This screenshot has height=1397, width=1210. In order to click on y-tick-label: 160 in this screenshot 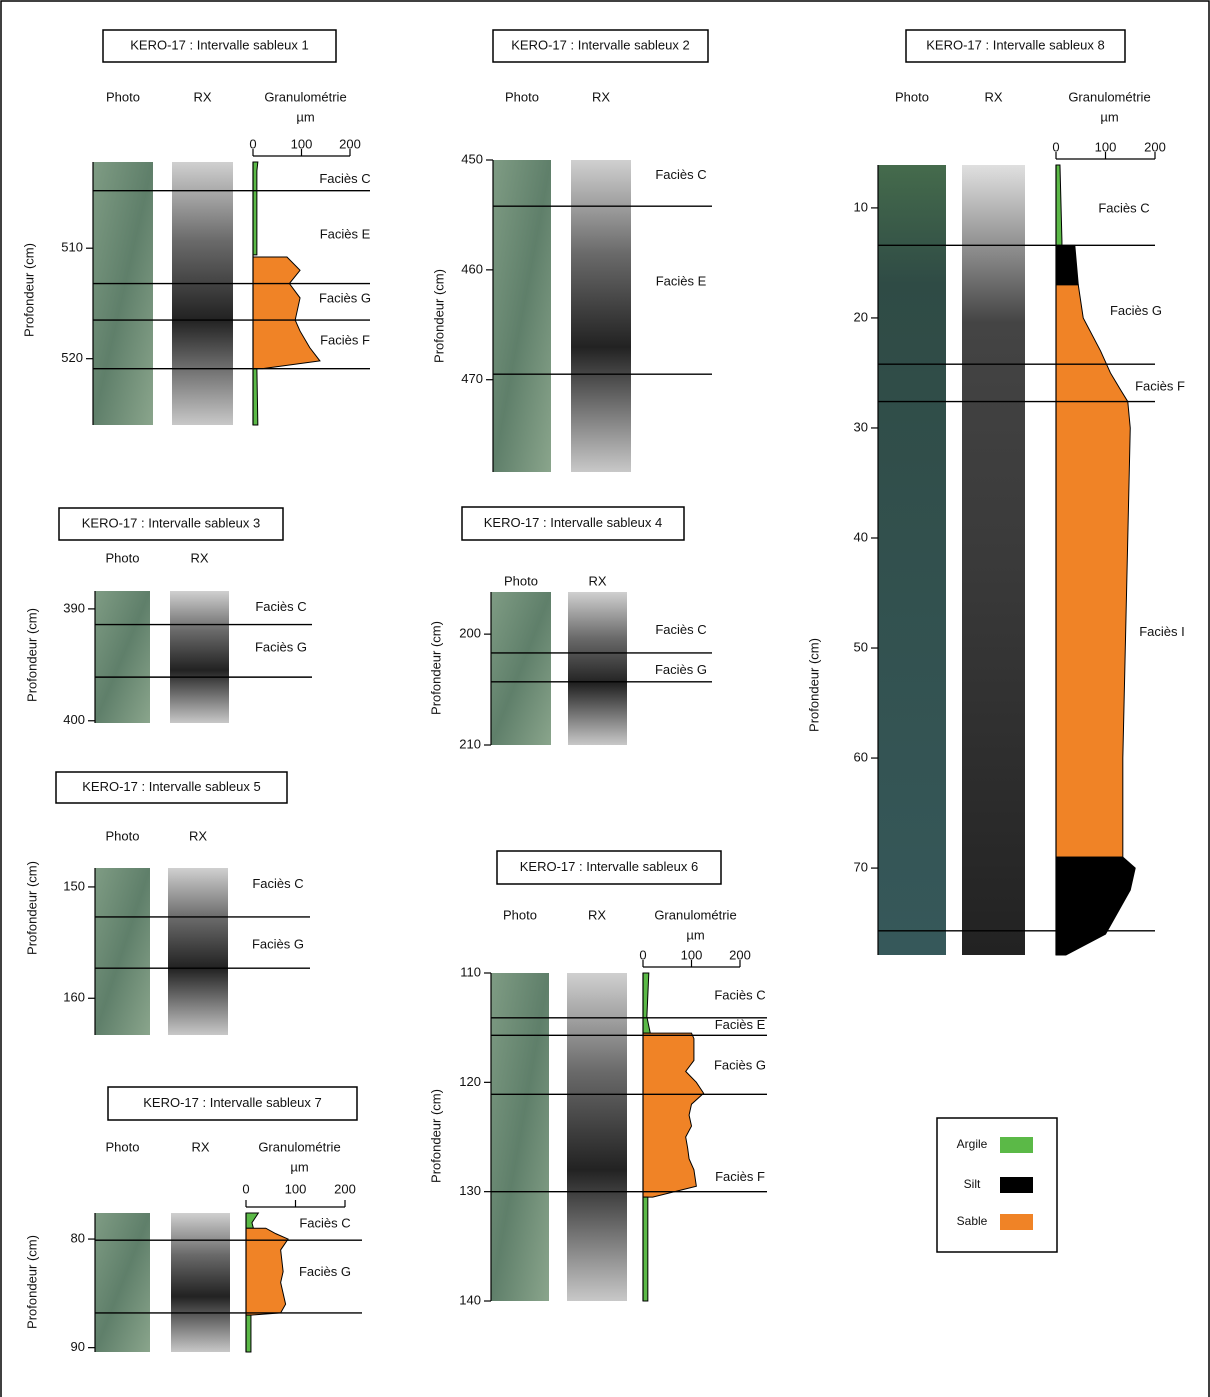, I will do `click(74, 997)`.